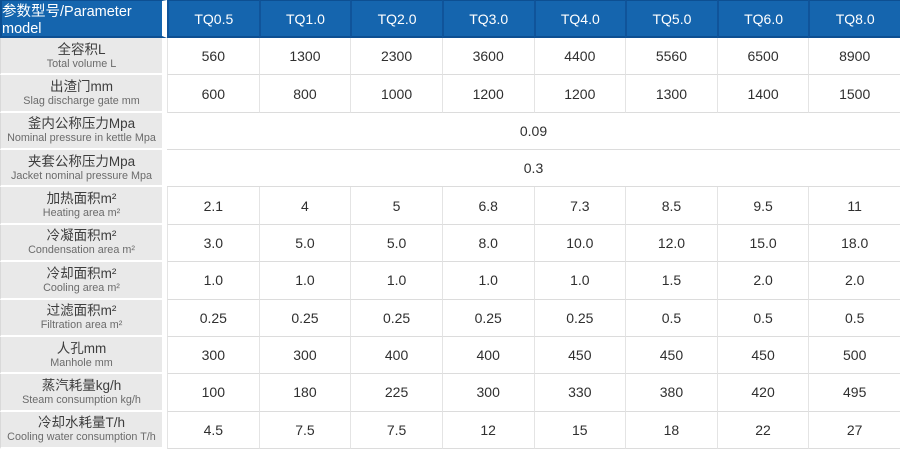 The height and width of the screenshot is (449, 900). What do you see at coordinates (854, 355) in the screenshot?
I see `value-cell: 500` at bounding box center [854, 355].